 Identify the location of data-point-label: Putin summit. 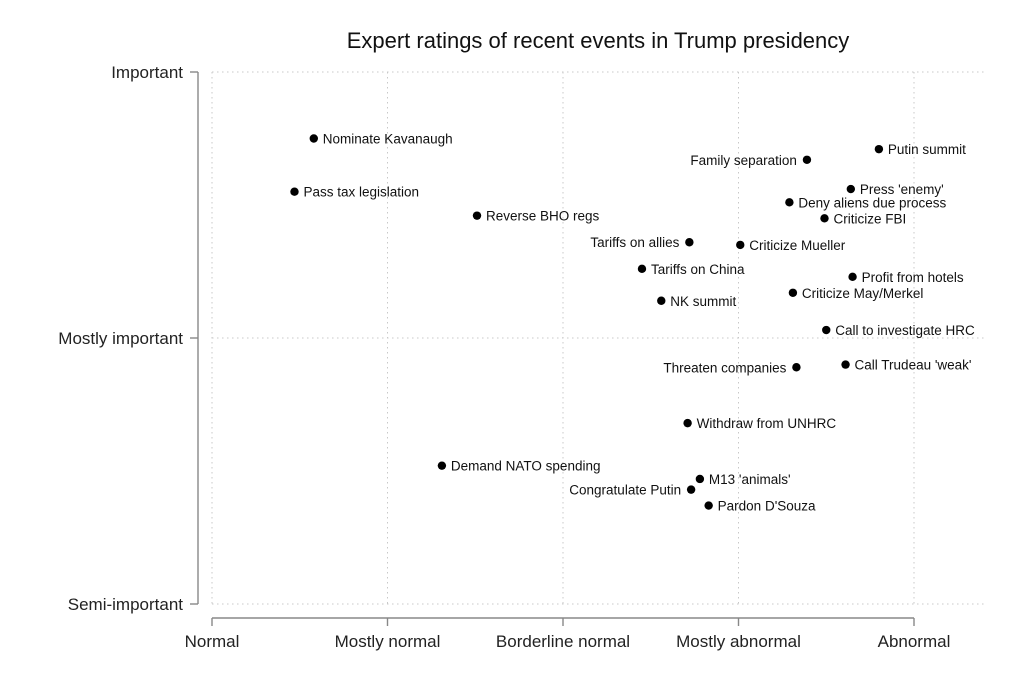
(927, 149).